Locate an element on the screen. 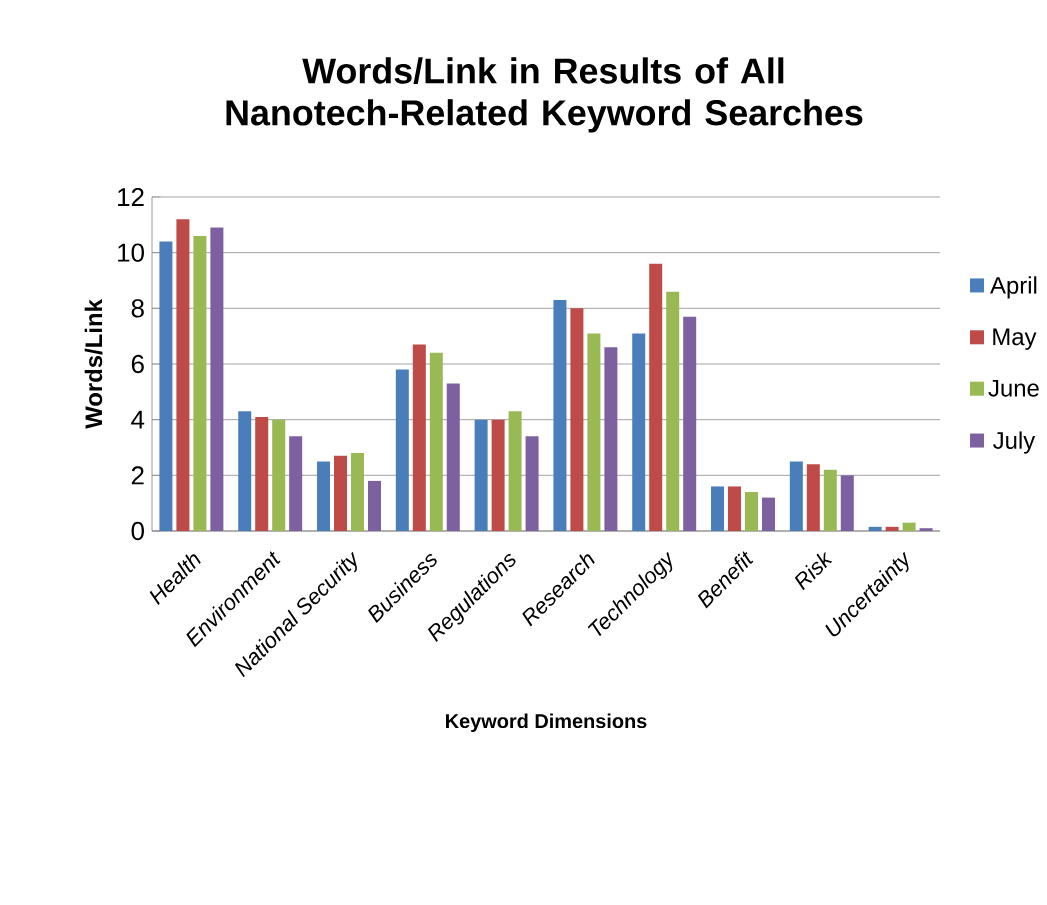 Image resolution: width=1047 pixels, height=905 pixels. y-tick-label: 8 is located at coordinates (137, 308).